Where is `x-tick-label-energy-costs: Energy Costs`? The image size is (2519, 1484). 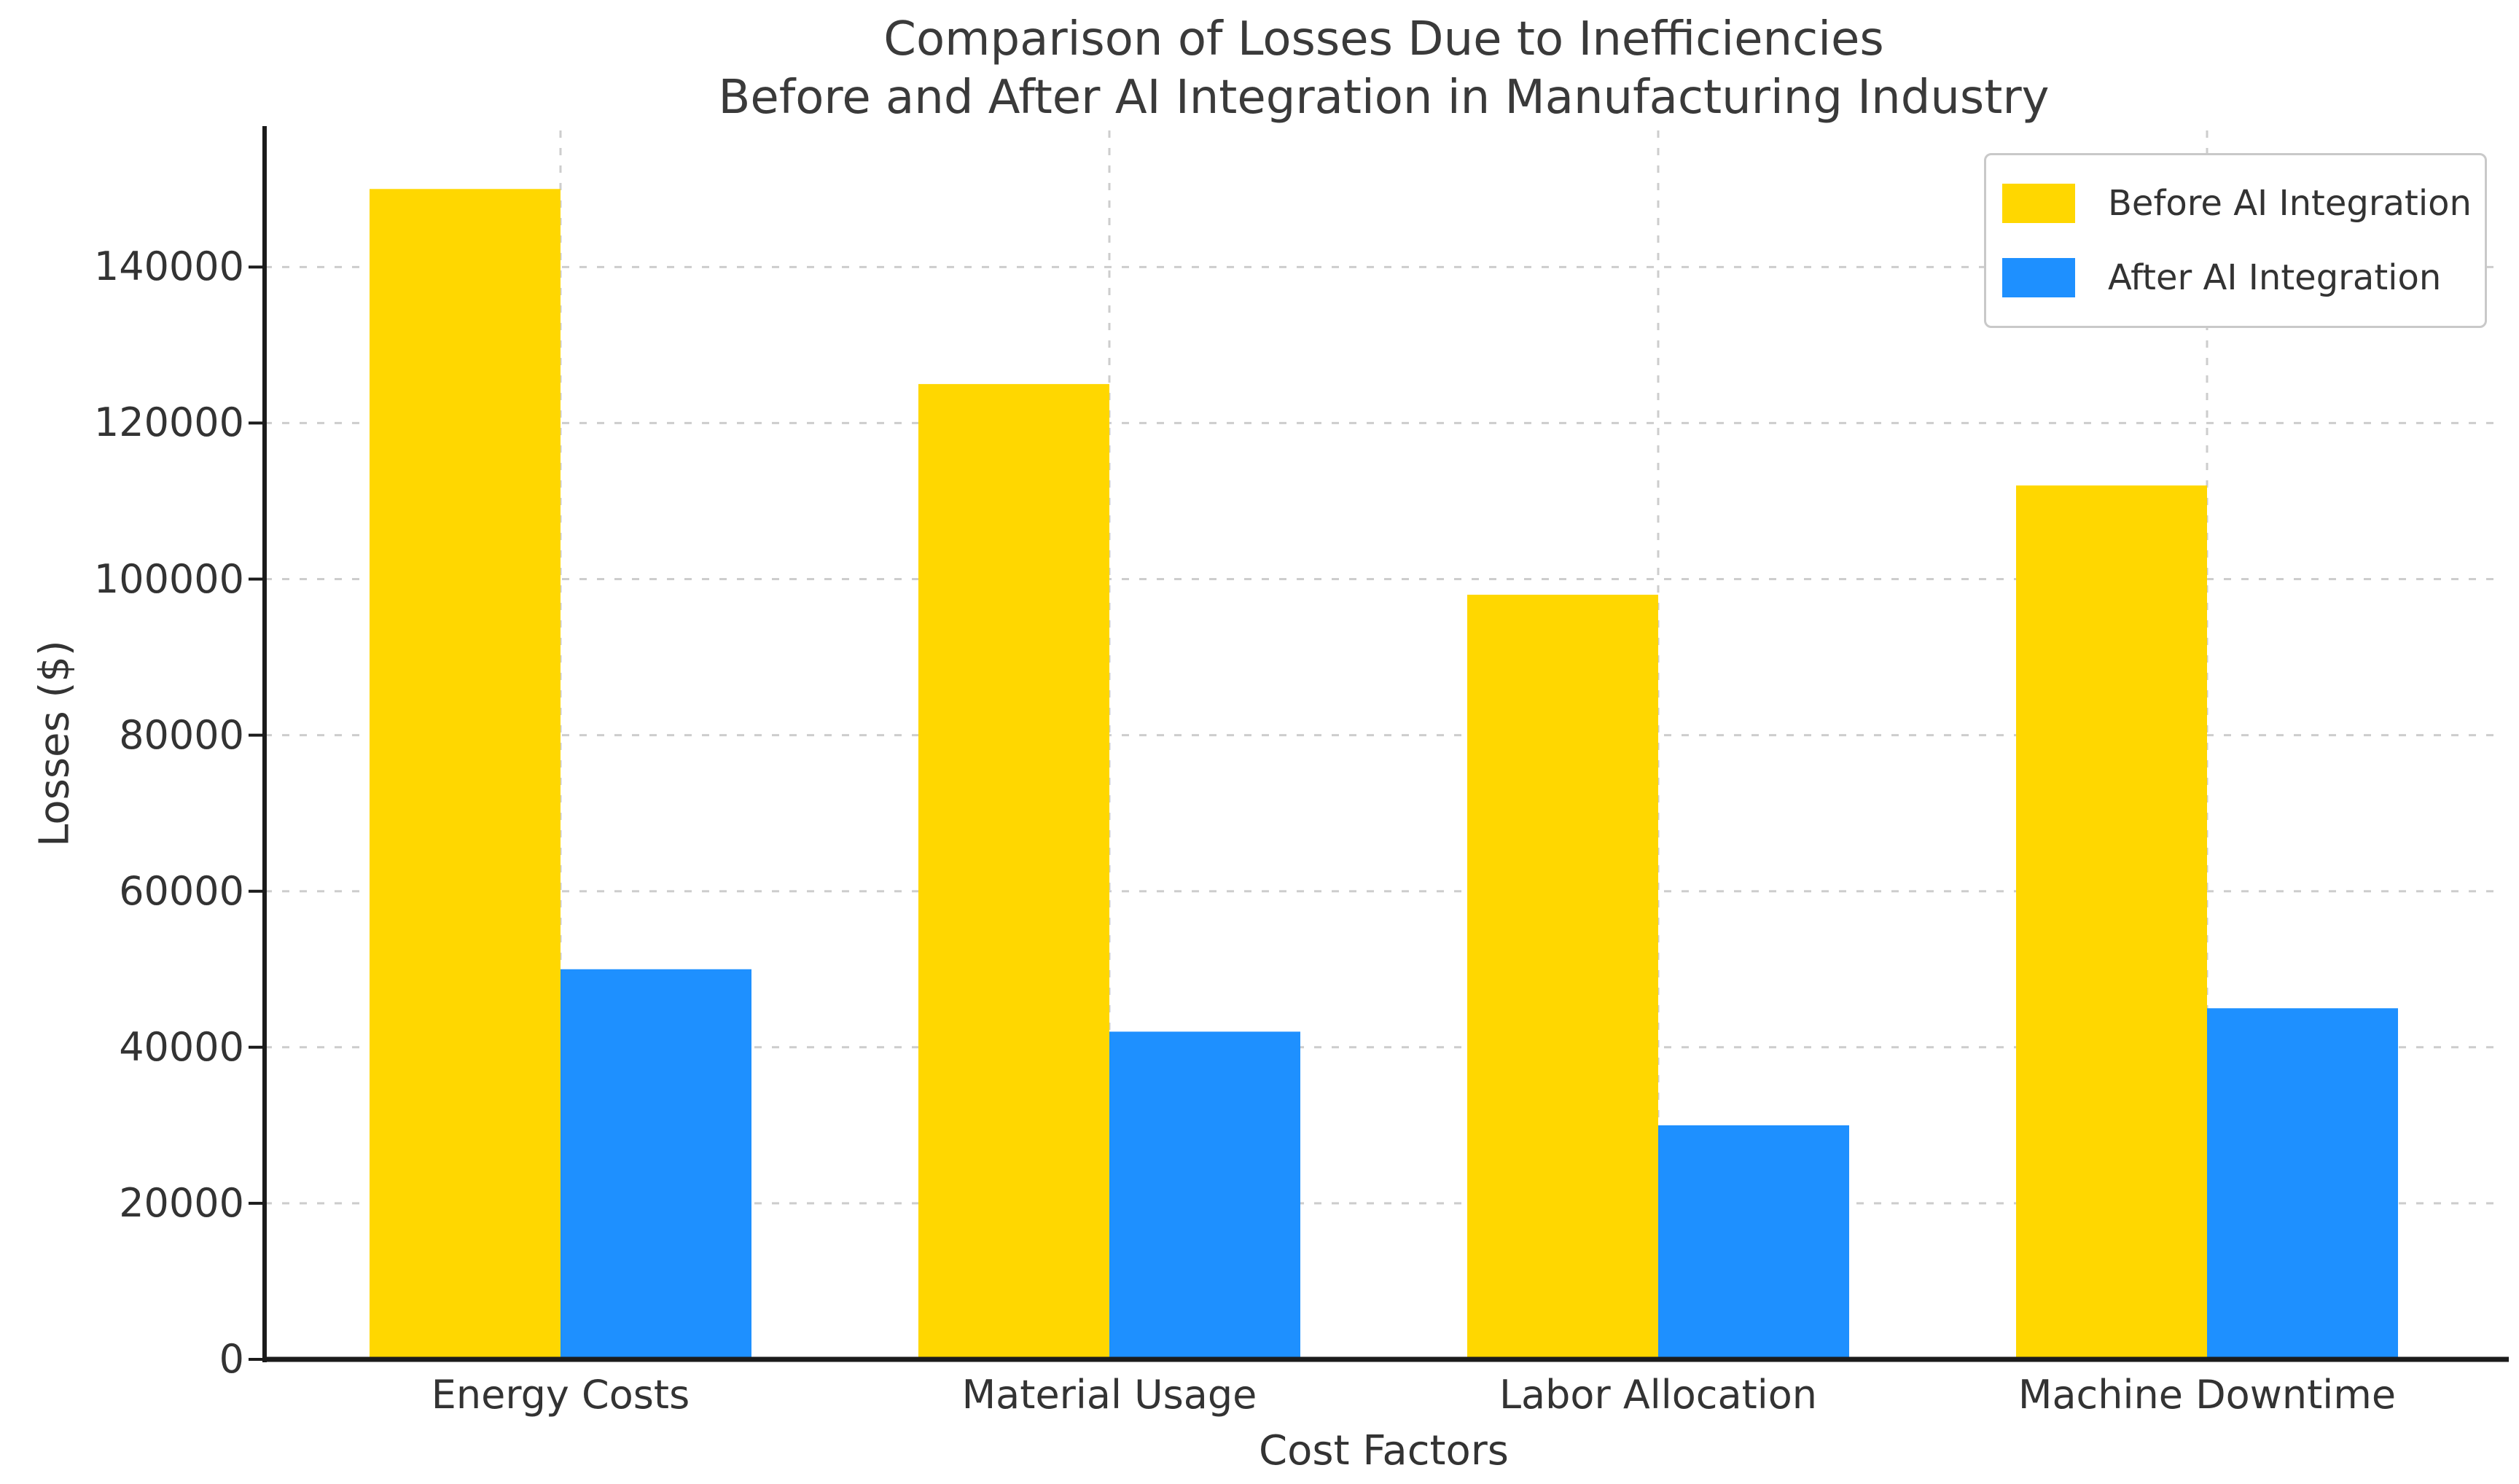 x-tick-label-energy-costs: Energy Costs is located at coordinates (560, 1395).